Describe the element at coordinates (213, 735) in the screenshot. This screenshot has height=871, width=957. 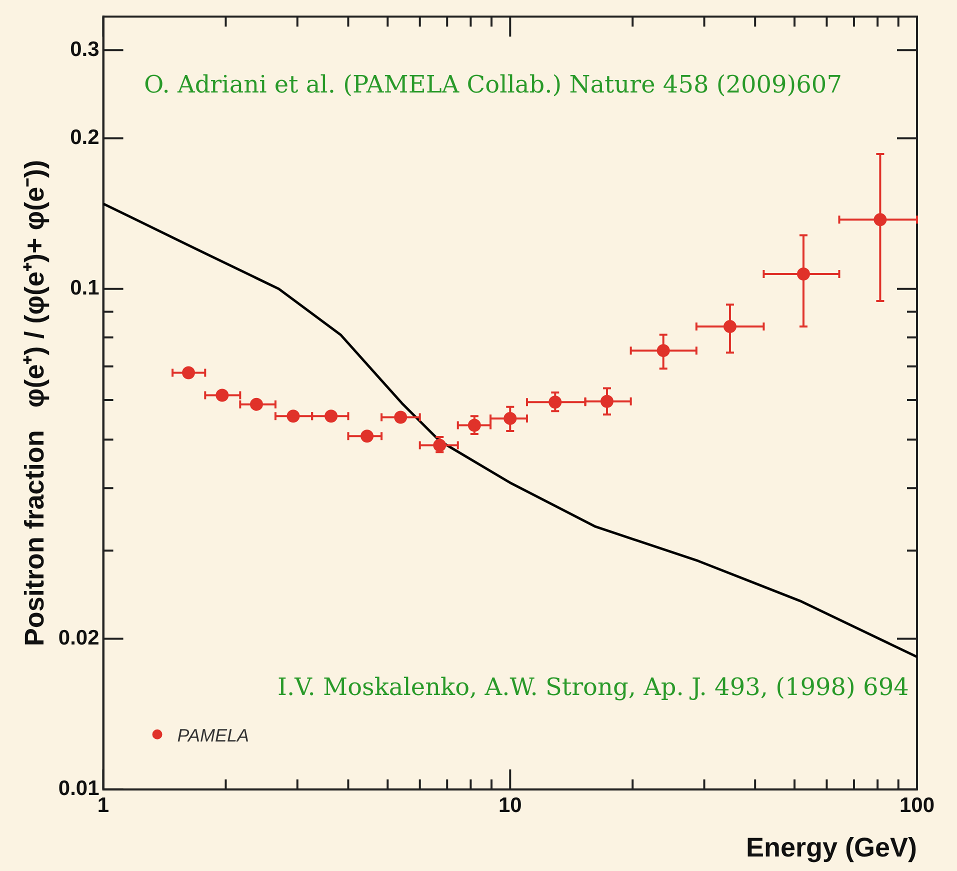
I see `legend-label: PAMELA` at that location.